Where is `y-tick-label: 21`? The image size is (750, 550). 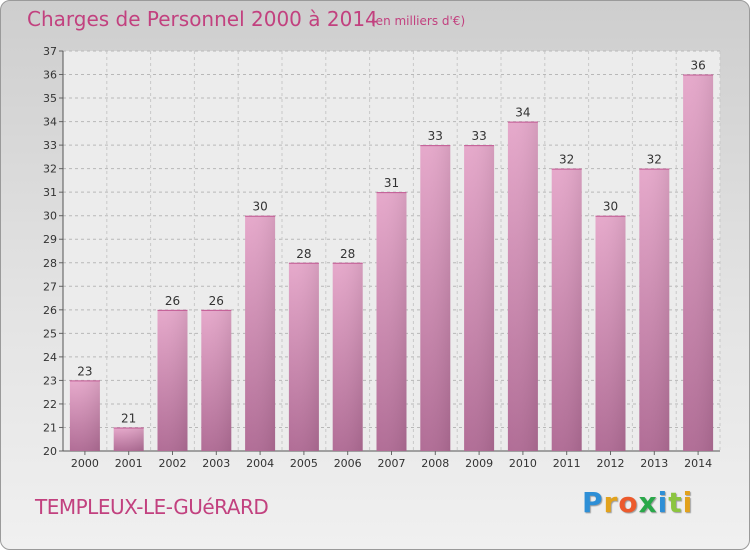
y-tick-label: 21 is located at coordinates (50, 427).